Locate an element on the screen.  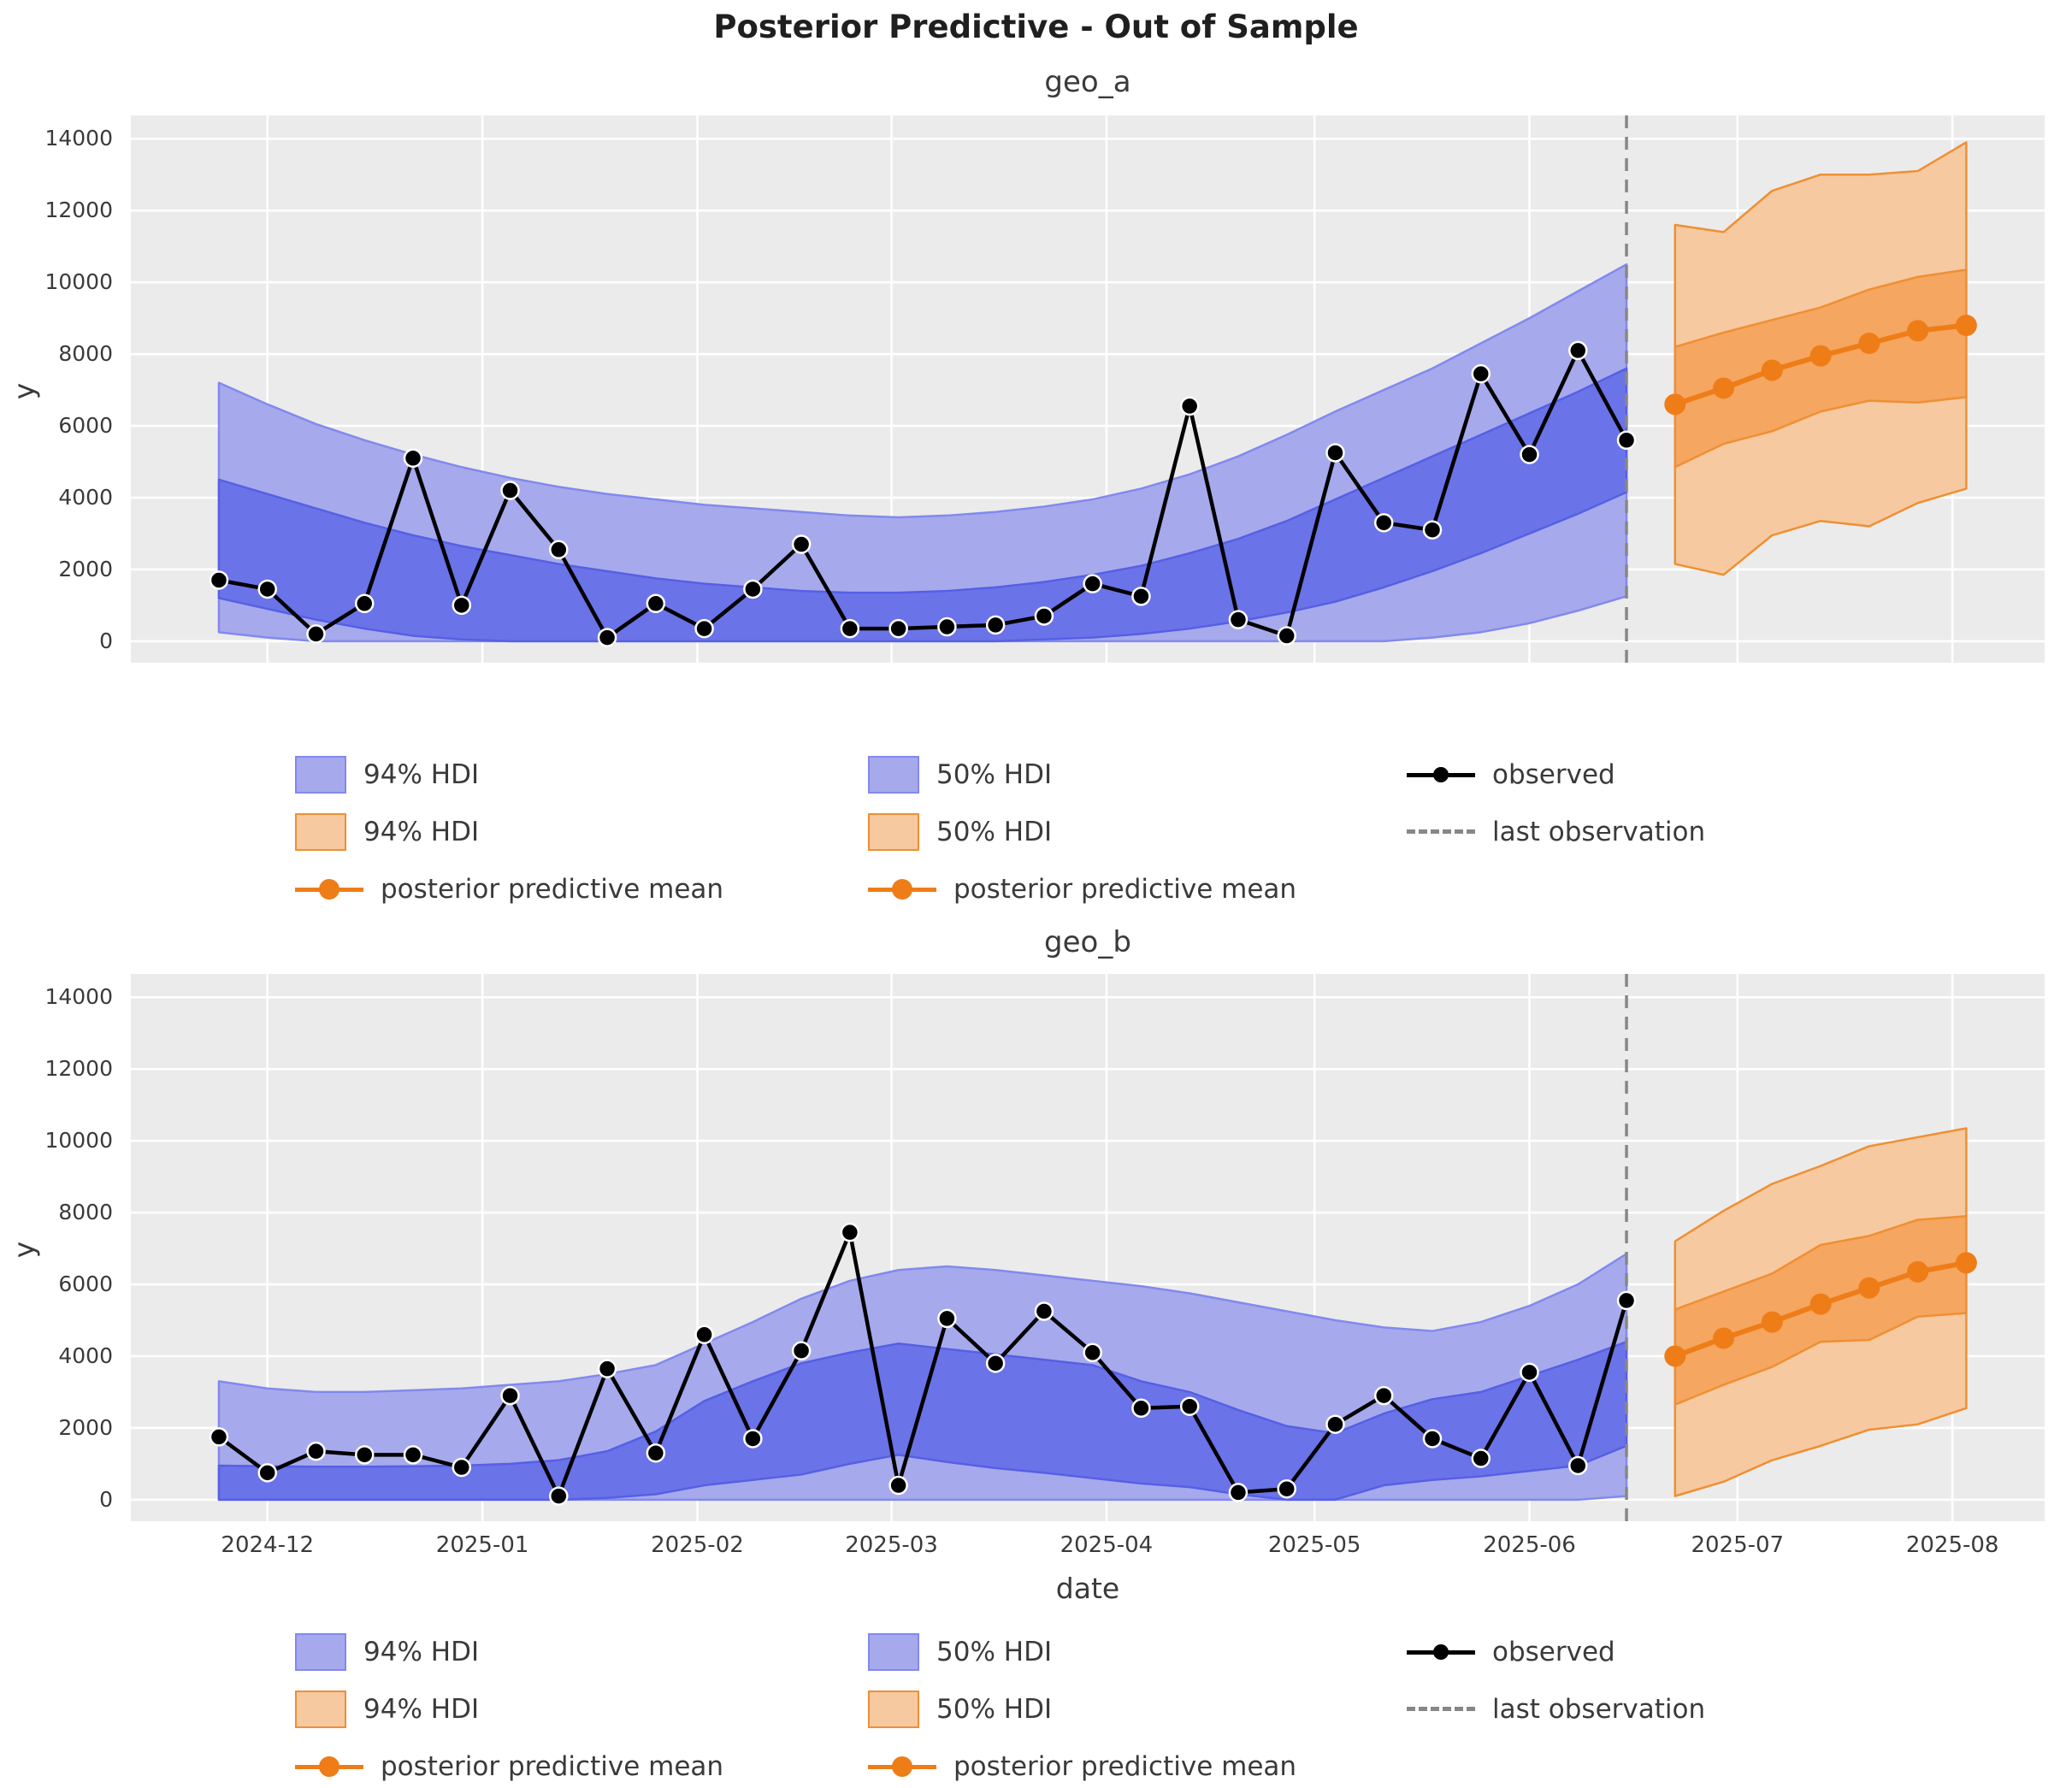
legend-column: 94% HDI 94% HDI posterior predictive mean is located at coordinates (509, 1705).